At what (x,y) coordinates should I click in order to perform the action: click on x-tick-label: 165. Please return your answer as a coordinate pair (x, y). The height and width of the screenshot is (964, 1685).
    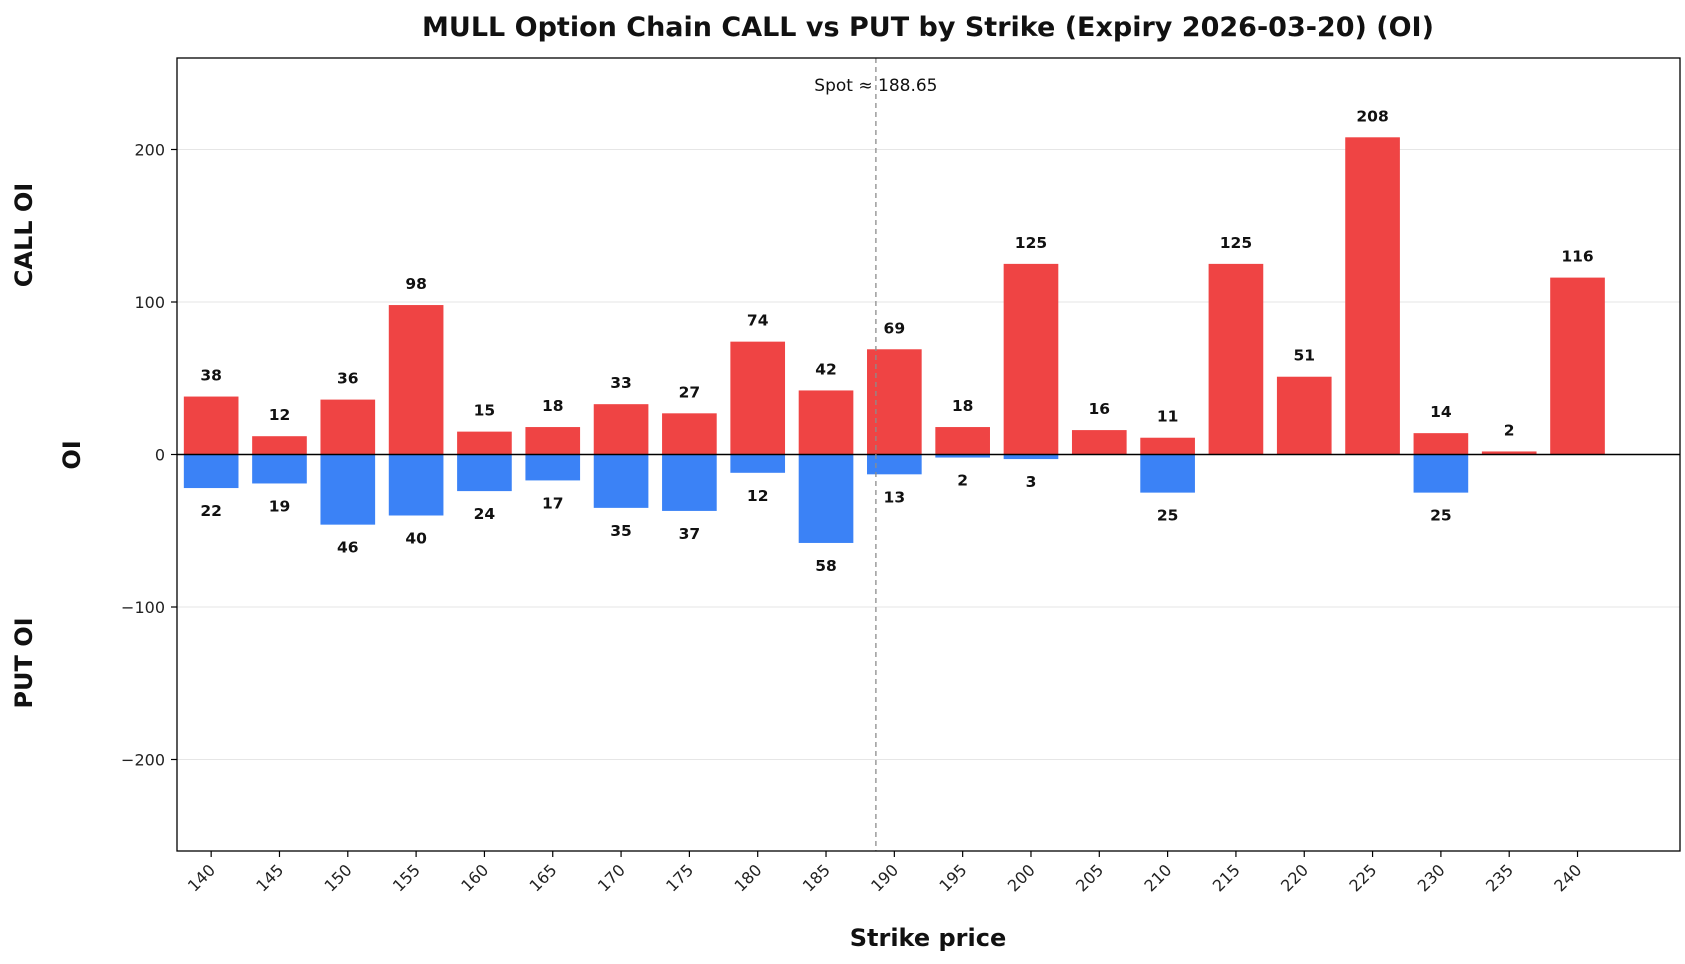
    Looking at the image, I should click on (543, 877).